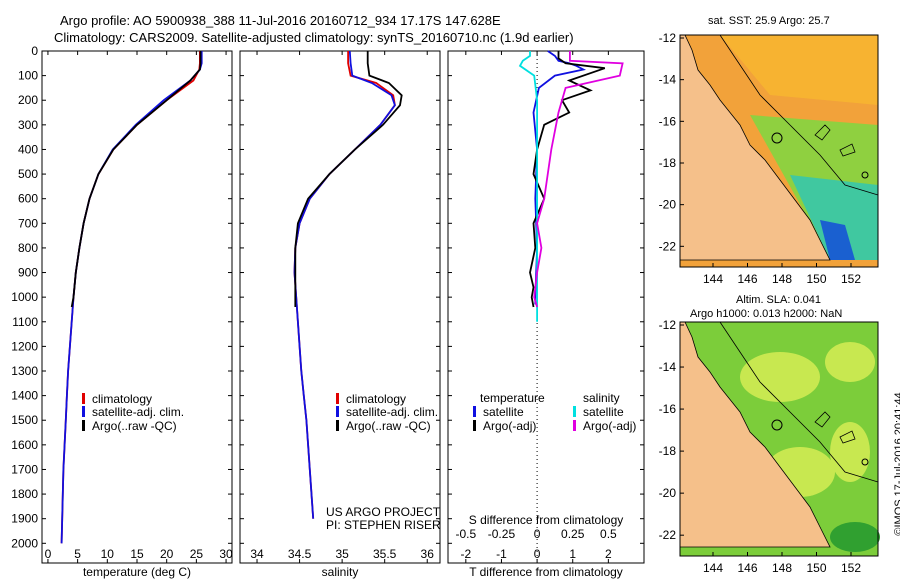 The height and width of the screenshot is (580, 900). What do you see at coordinates (510, 426) in the screenshot?
I see `legend-label: Argo(-adj)` at bounding box center [510, 426].